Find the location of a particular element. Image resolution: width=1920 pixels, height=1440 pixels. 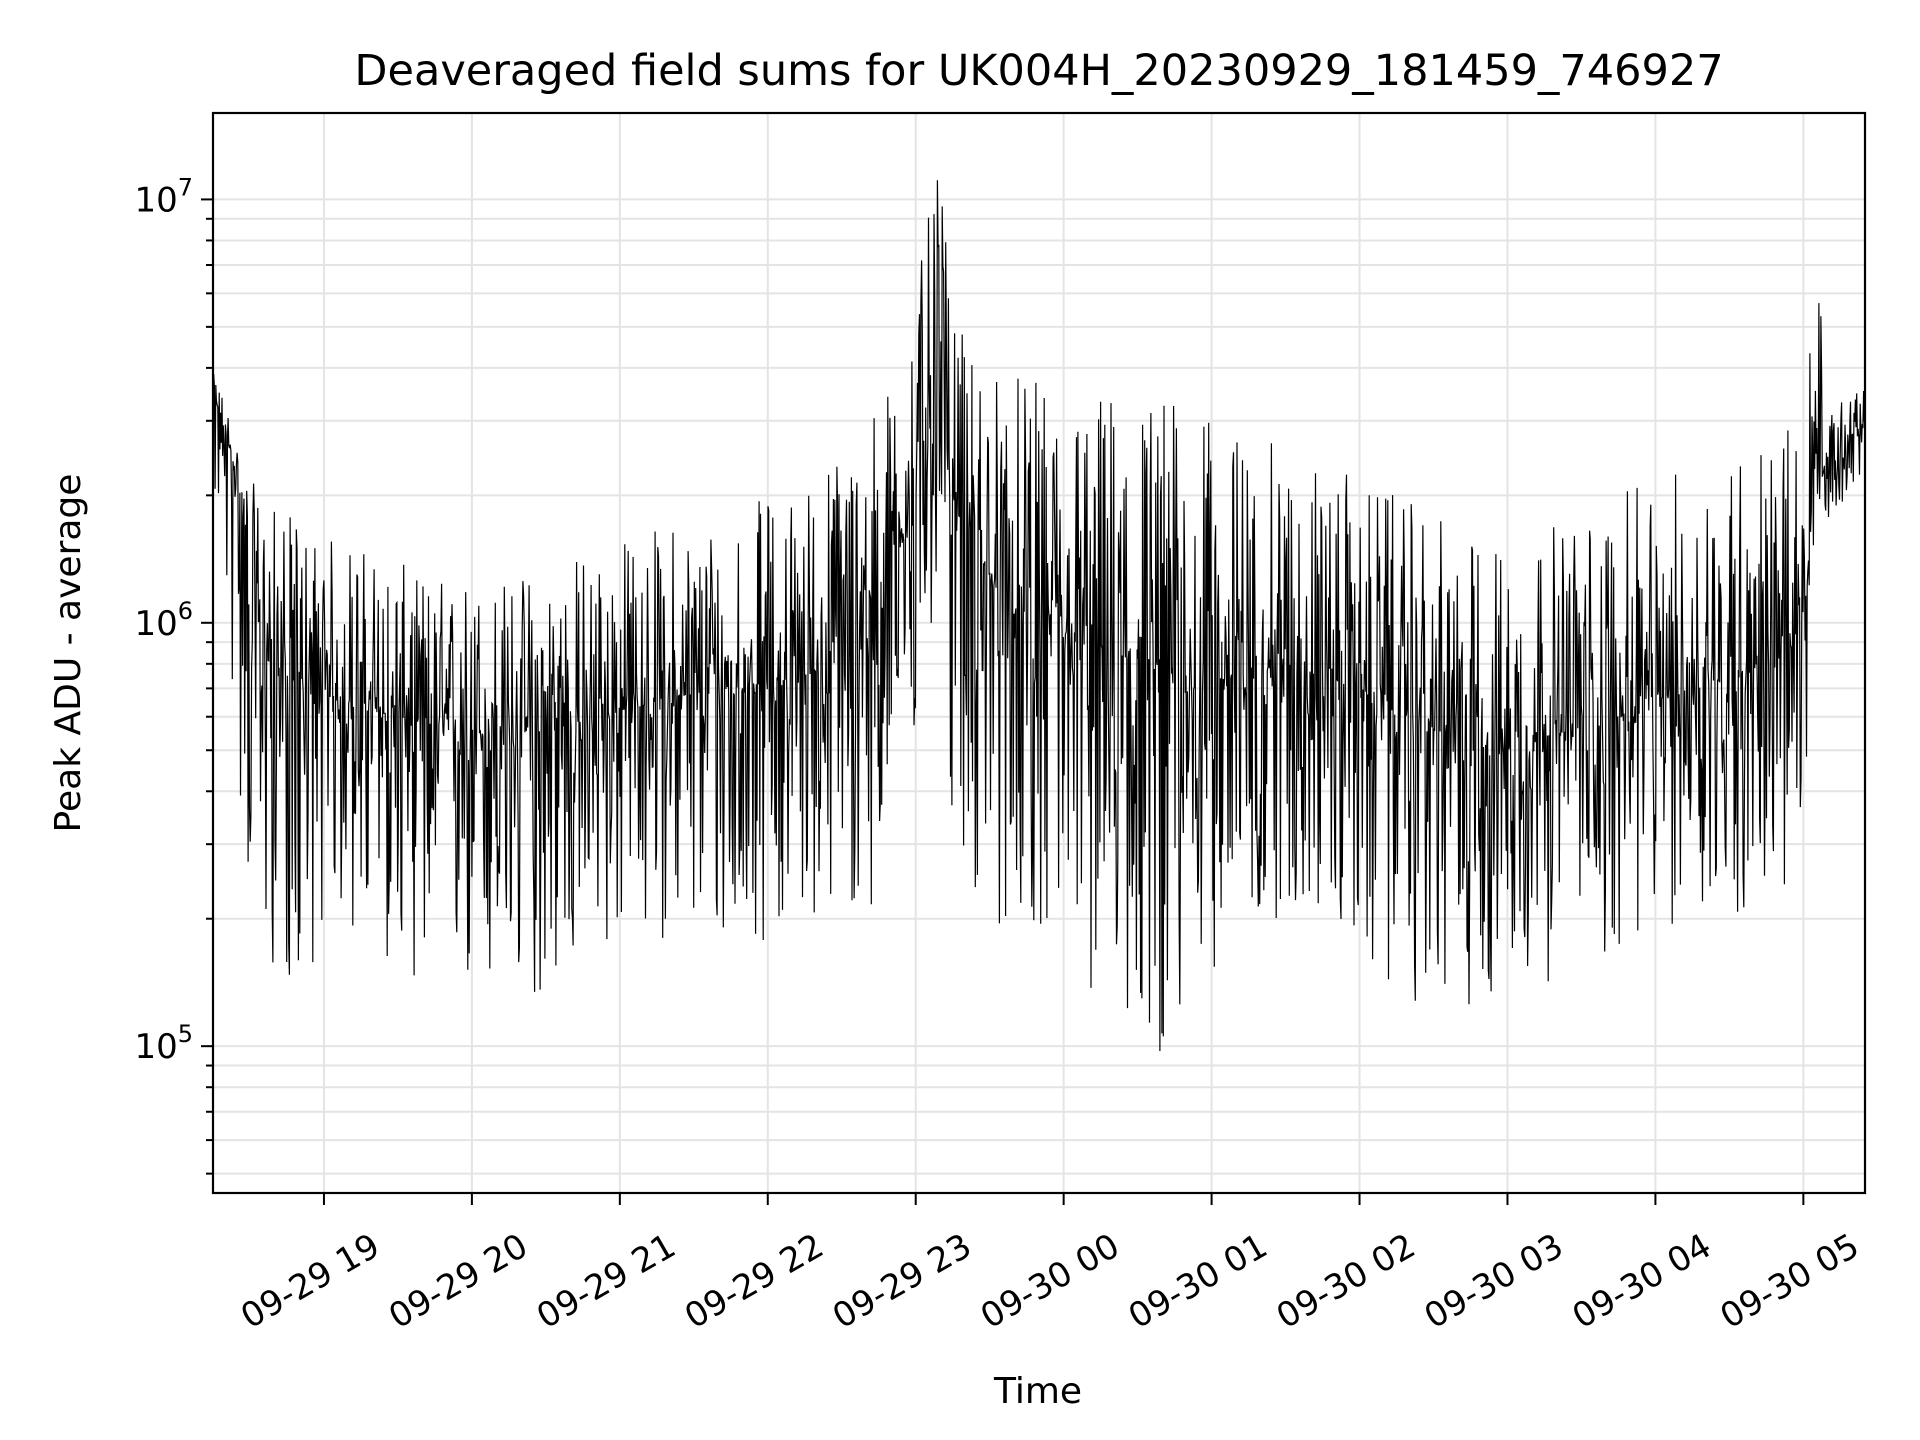

x-tick-label: 09-29 22 is located at coordinates (754, 1281).